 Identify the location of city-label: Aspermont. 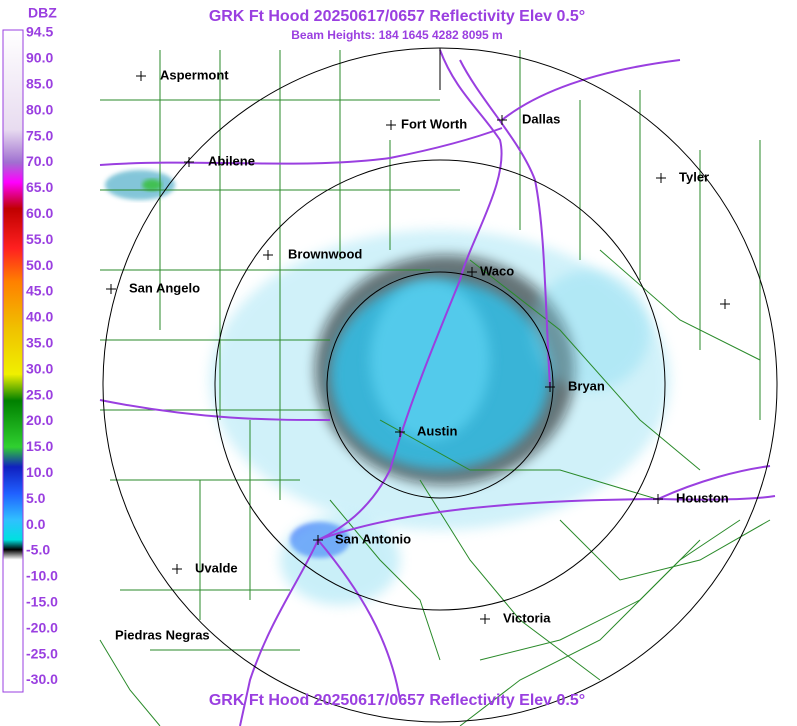
(194, 74).